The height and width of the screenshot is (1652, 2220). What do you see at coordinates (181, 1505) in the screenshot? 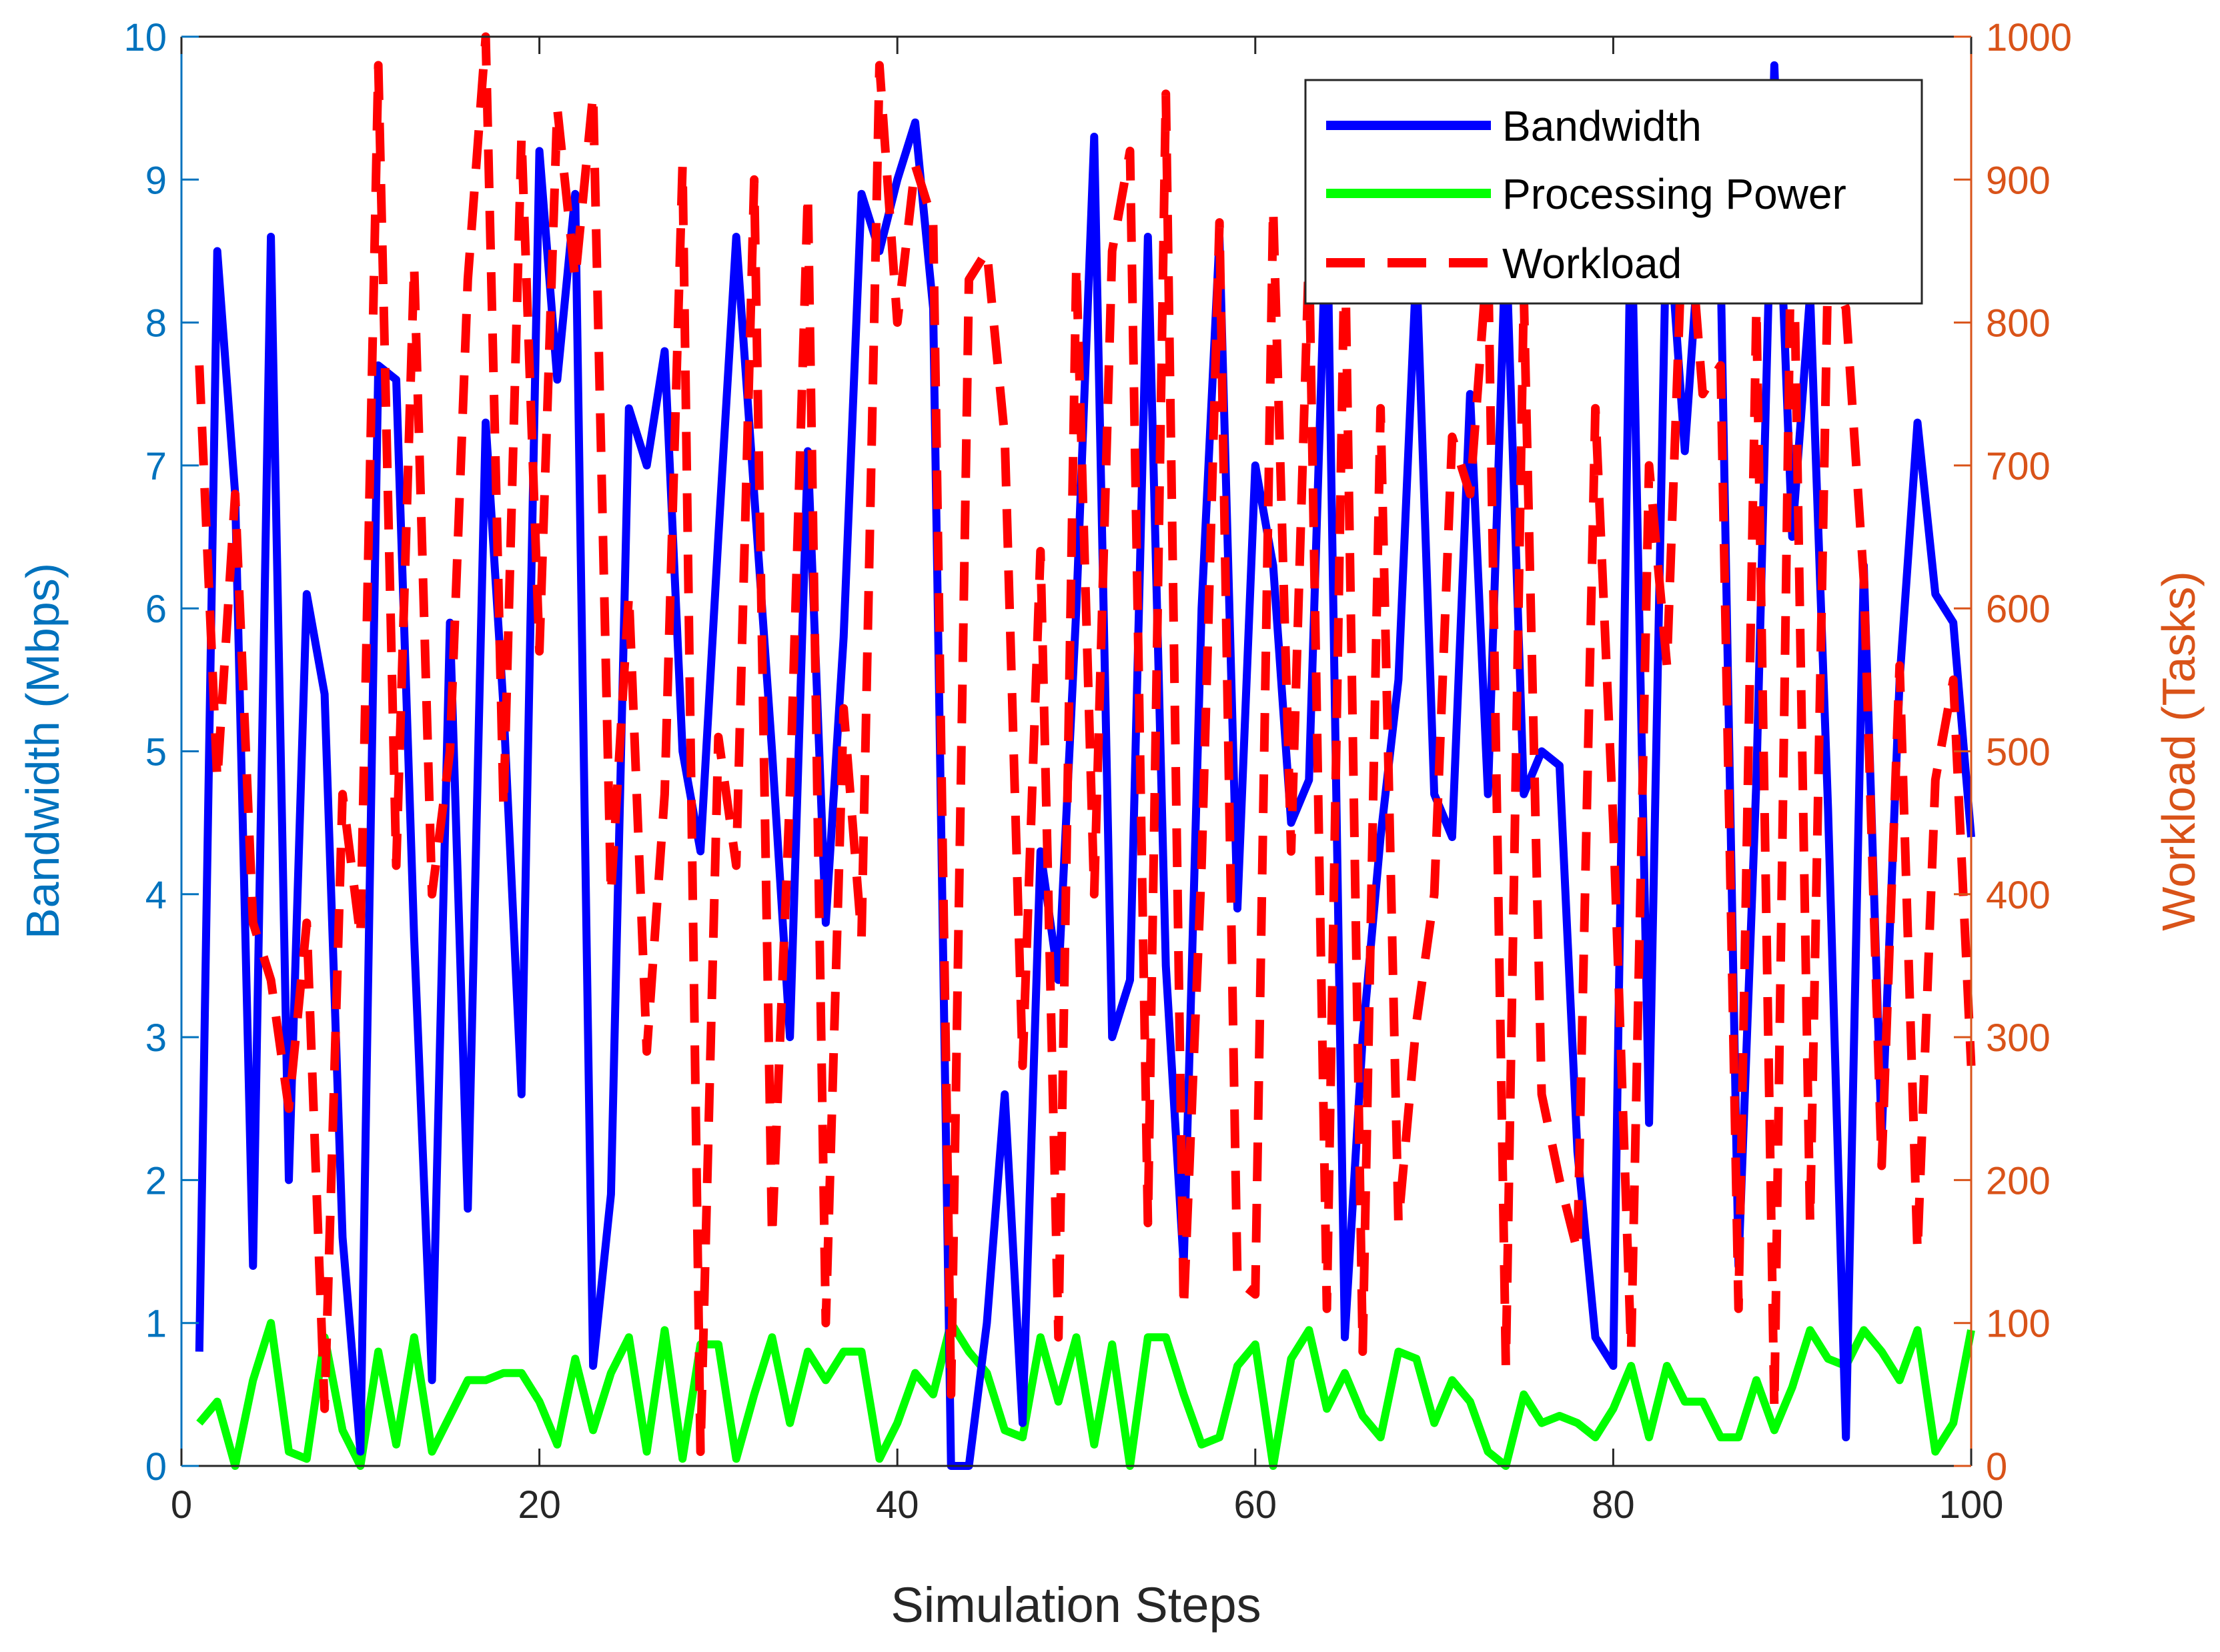
I see `x-tick-label: 0` at bounding box center [181, 1505].